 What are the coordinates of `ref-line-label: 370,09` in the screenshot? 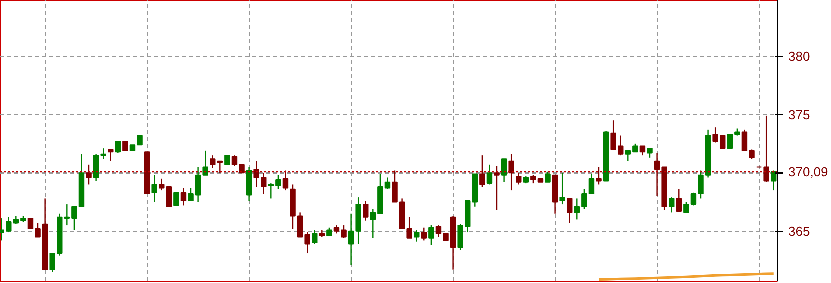 It's located at (808, 172).